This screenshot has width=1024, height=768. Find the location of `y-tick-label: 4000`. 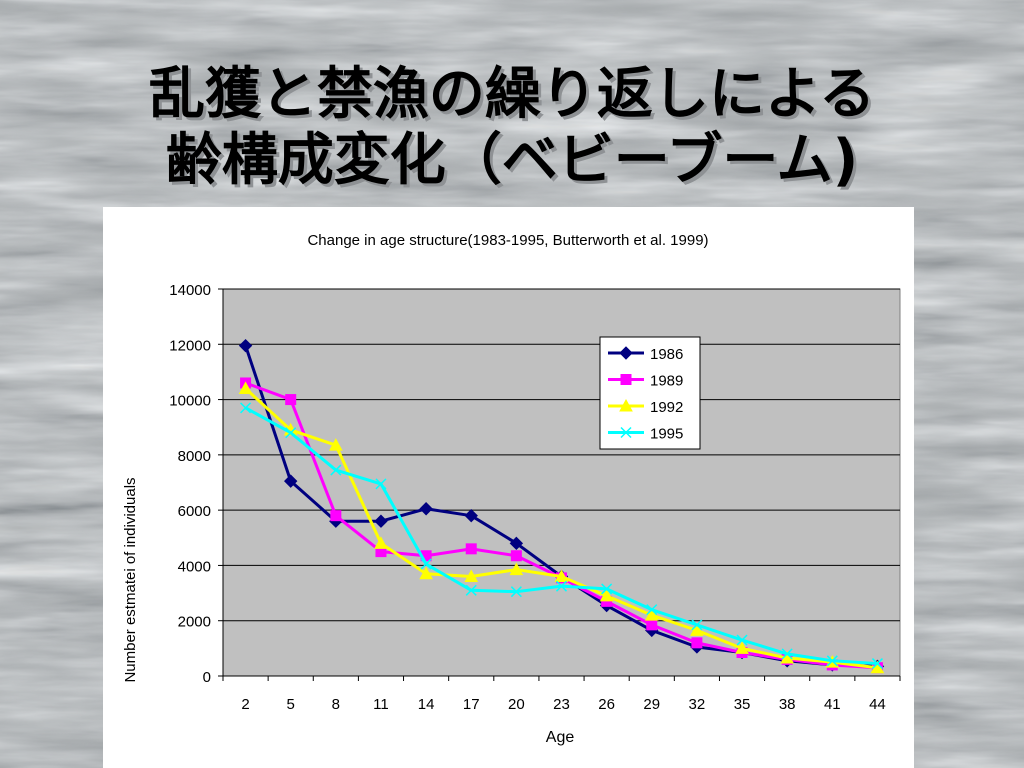

y-tick-label: 4000 is located at coordinates (194, 566).